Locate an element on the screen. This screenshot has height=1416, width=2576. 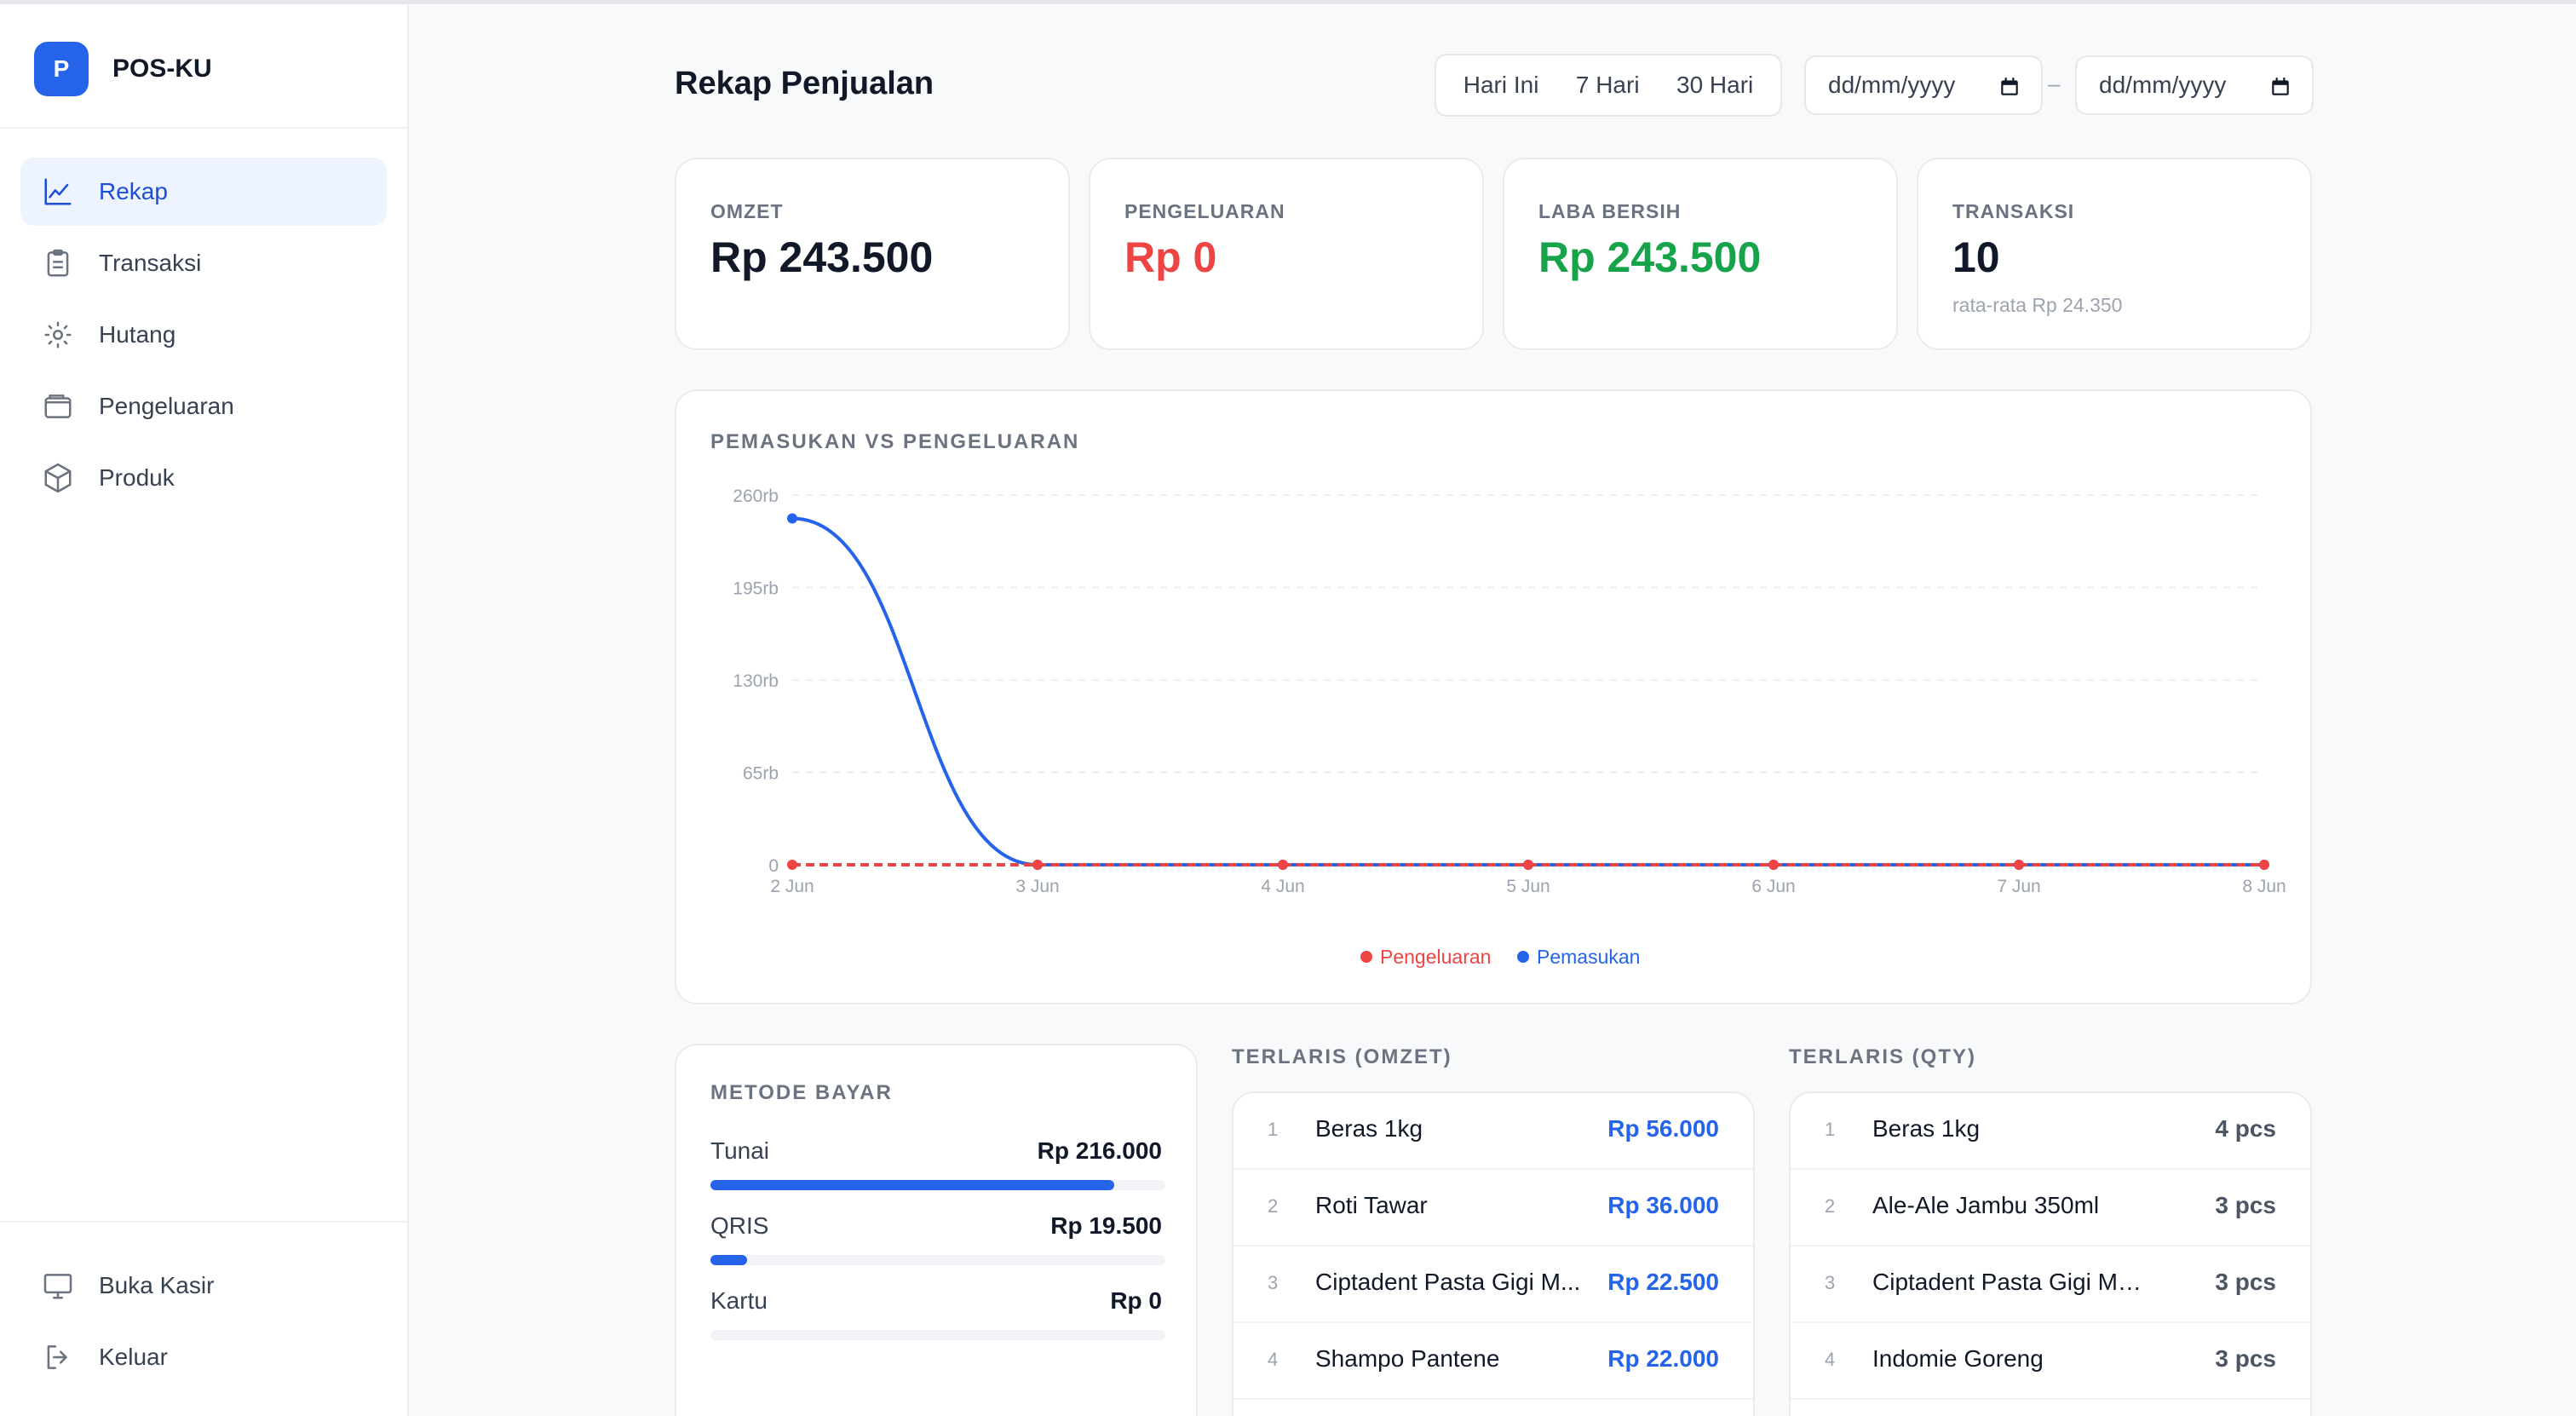
list-item: 2 Roti Tawar Rp 36.000 is located at coordinates (1493, 1208).